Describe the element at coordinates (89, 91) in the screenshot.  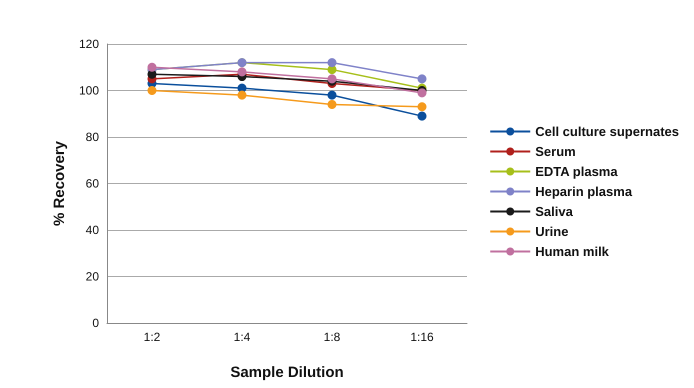
I see `y-tick-label: 100` at that location.